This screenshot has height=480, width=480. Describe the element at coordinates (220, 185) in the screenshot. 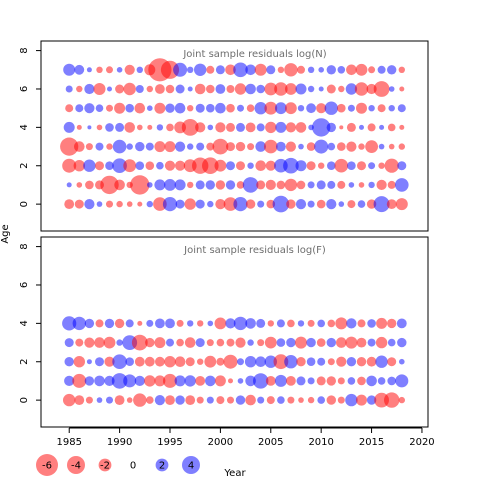

I see `residual-bubble-2000-age1` at that location.